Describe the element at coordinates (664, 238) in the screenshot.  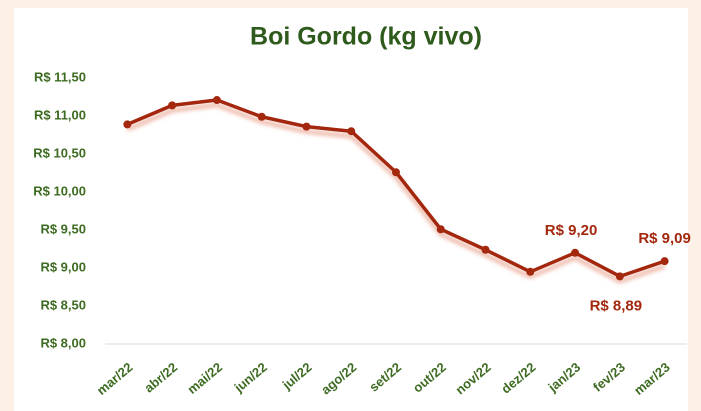
I see `data-label: R$ 9,09` at that location.